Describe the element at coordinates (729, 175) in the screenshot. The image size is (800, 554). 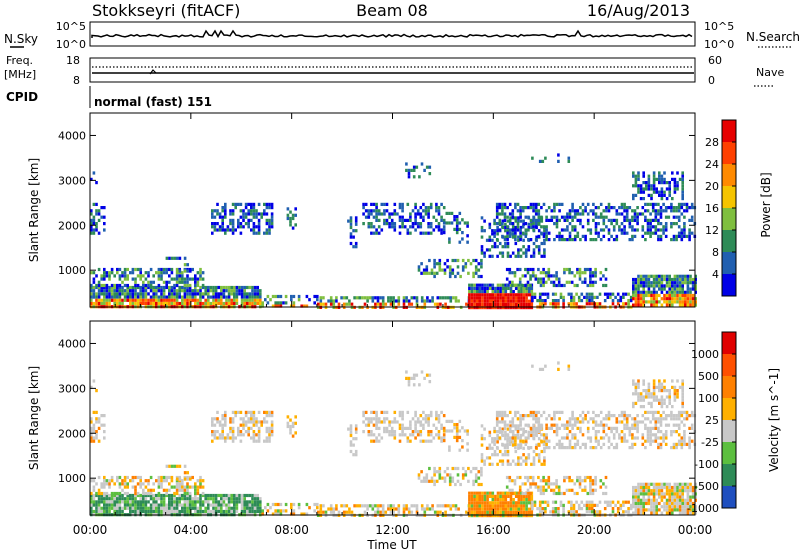
I see `colorbar-segment` at that location.